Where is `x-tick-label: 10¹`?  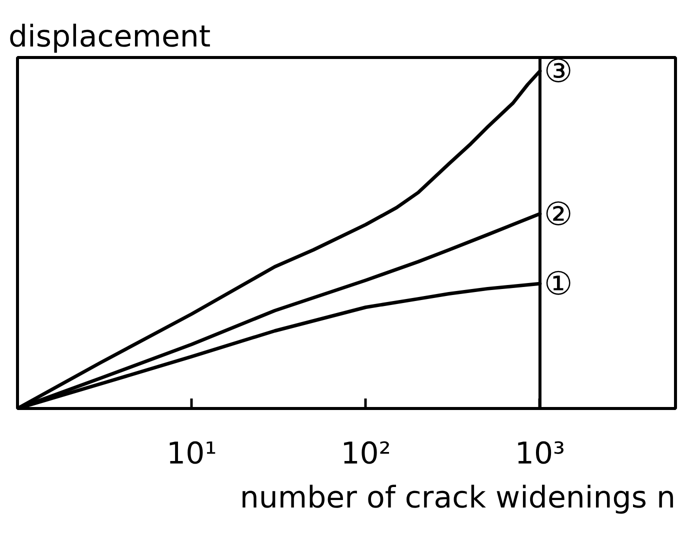
x-tick-label: 10¹ is located at coordinates (191, 454).